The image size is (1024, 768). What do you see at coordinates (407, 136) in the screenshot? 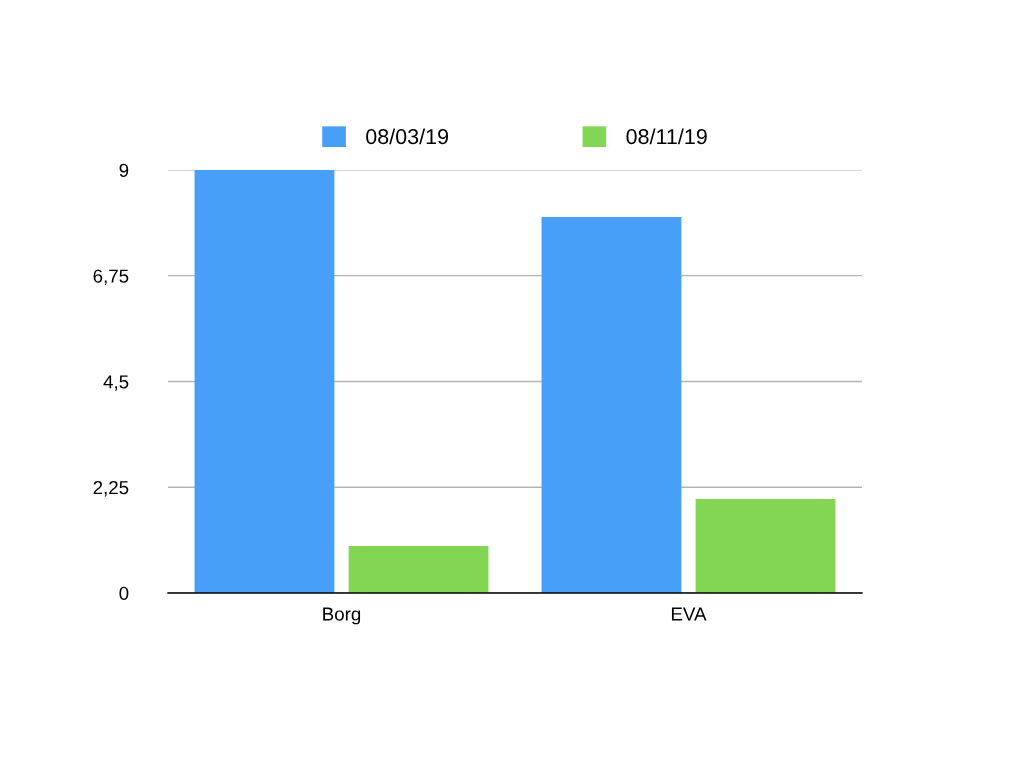
I see `legend-label: 08/03/19` at bounding box center [407, 136].